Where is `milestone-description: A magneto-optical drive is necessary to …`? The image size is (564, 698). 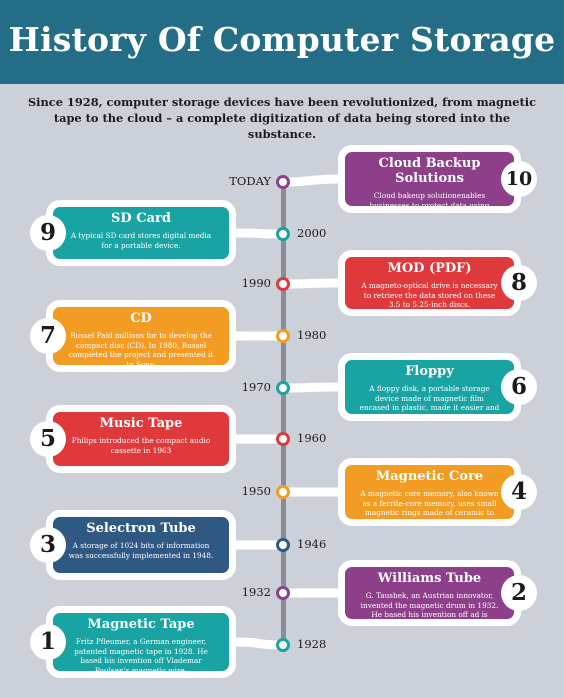 milestone-description: A magneto-optical drive is necessary to … is located at coordinates (429, 295).